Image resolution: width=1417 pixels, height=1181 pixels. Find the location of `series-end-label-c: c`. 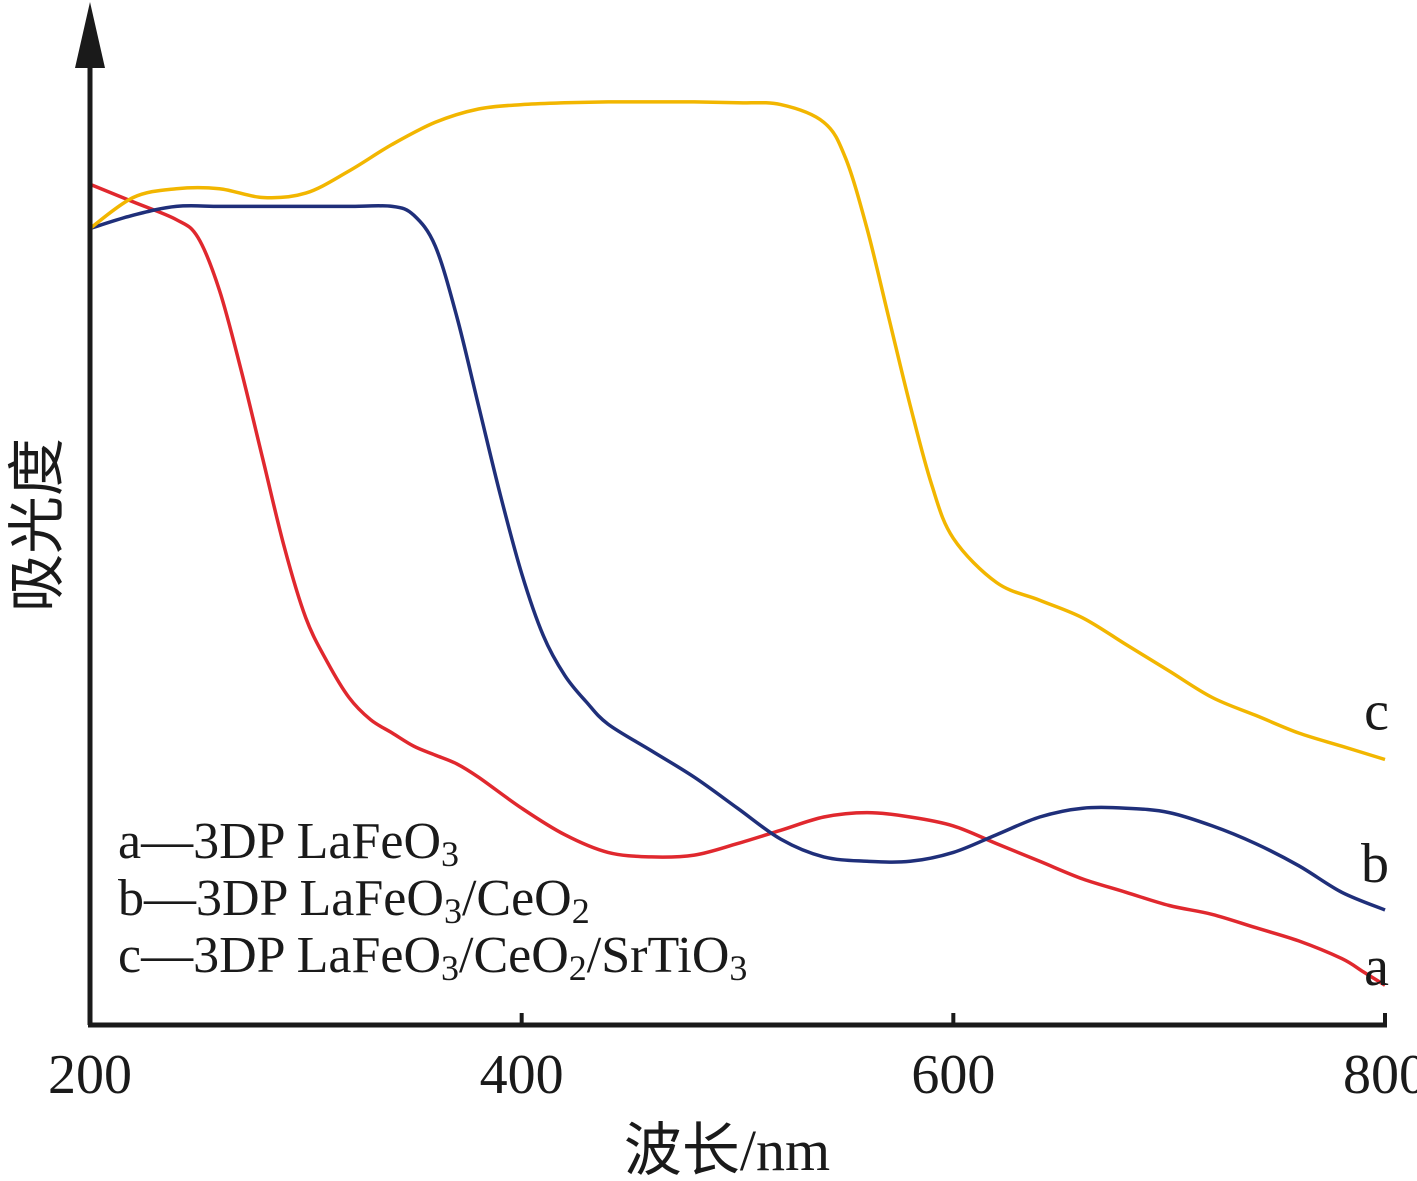

series-end-label-c: c is located at coordinates (1376, 712).